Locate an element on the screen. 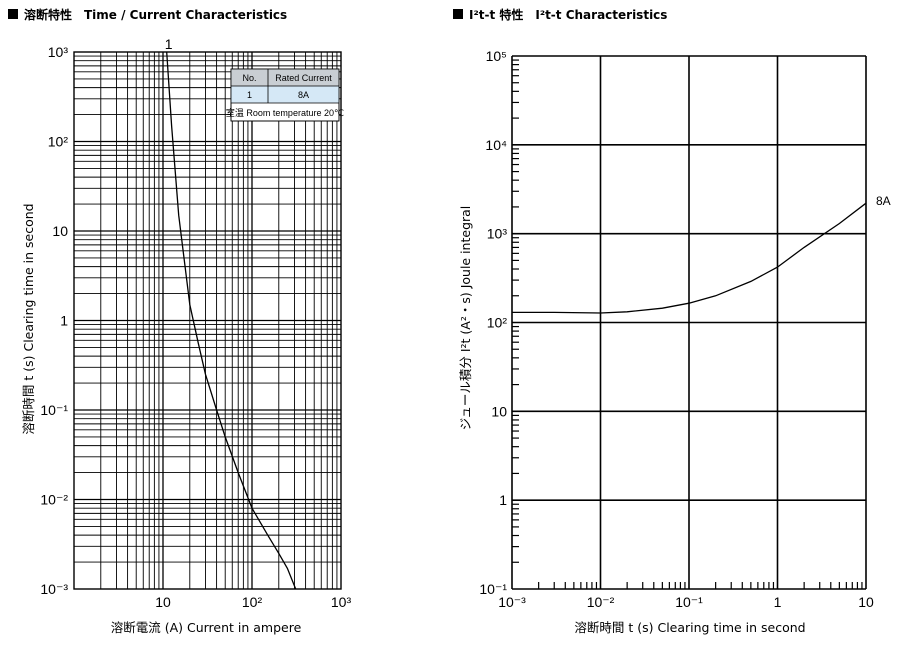 Image resolution: width=915 pixels, height=656 pixels. right-series-line is located at coordinates (689, 258).